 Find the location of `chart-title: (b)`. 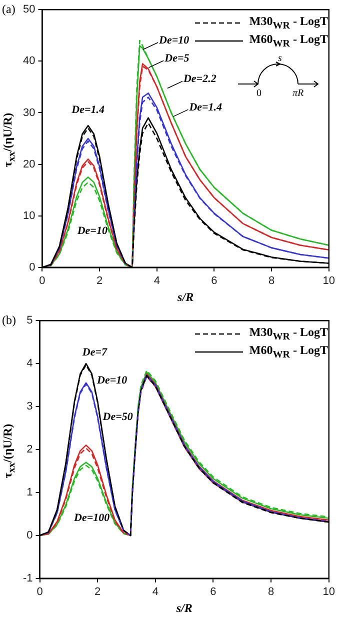

chart-title: (b) is located at coordinates (9, 319).